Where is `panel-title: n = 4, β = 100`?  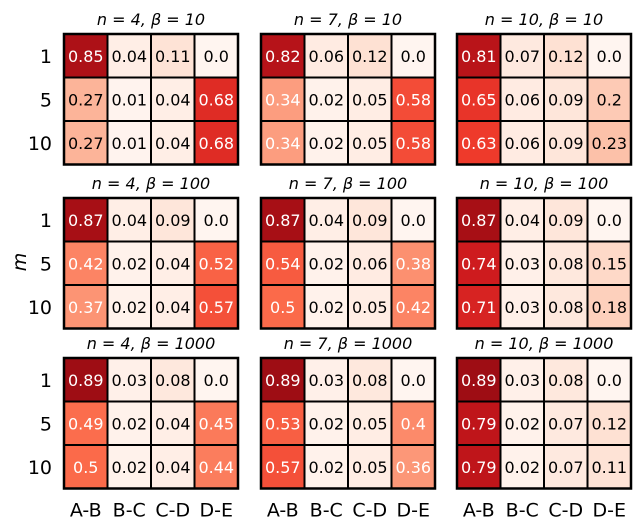 panel-title: n = 4, β = 100 is located at coordinates (151, 183).